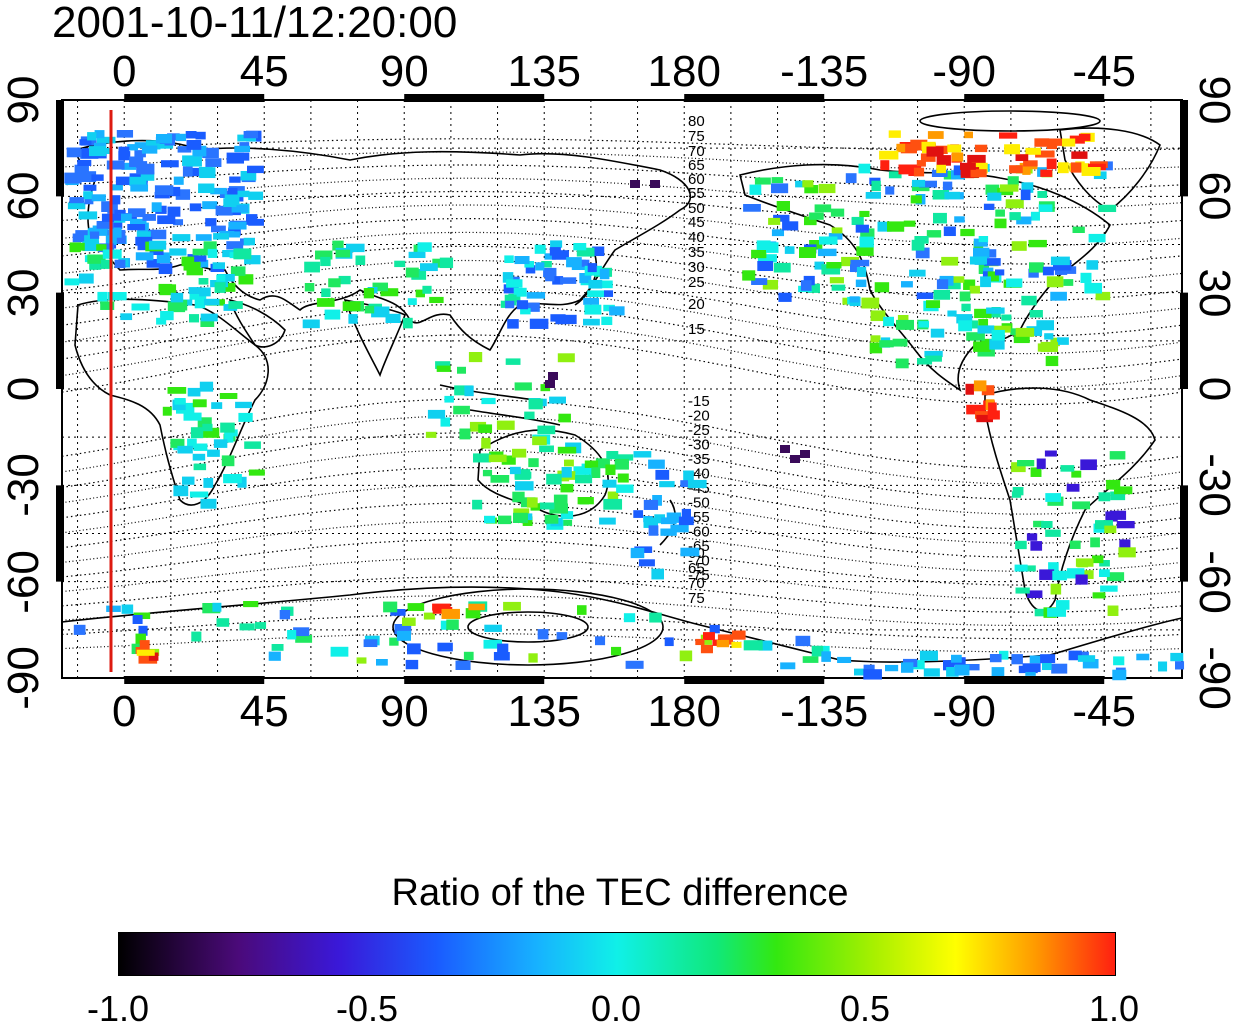  Describe the element at coordinates (124, 71) in the screenshot. I see `tick-label: 0` at that location.